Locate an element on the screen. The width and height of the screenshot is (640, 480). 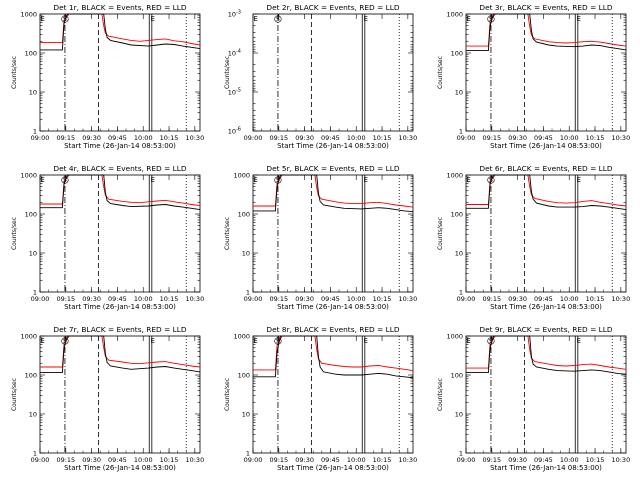
y-tick-label: 10⁻³ is located at coordinates (234, 14).